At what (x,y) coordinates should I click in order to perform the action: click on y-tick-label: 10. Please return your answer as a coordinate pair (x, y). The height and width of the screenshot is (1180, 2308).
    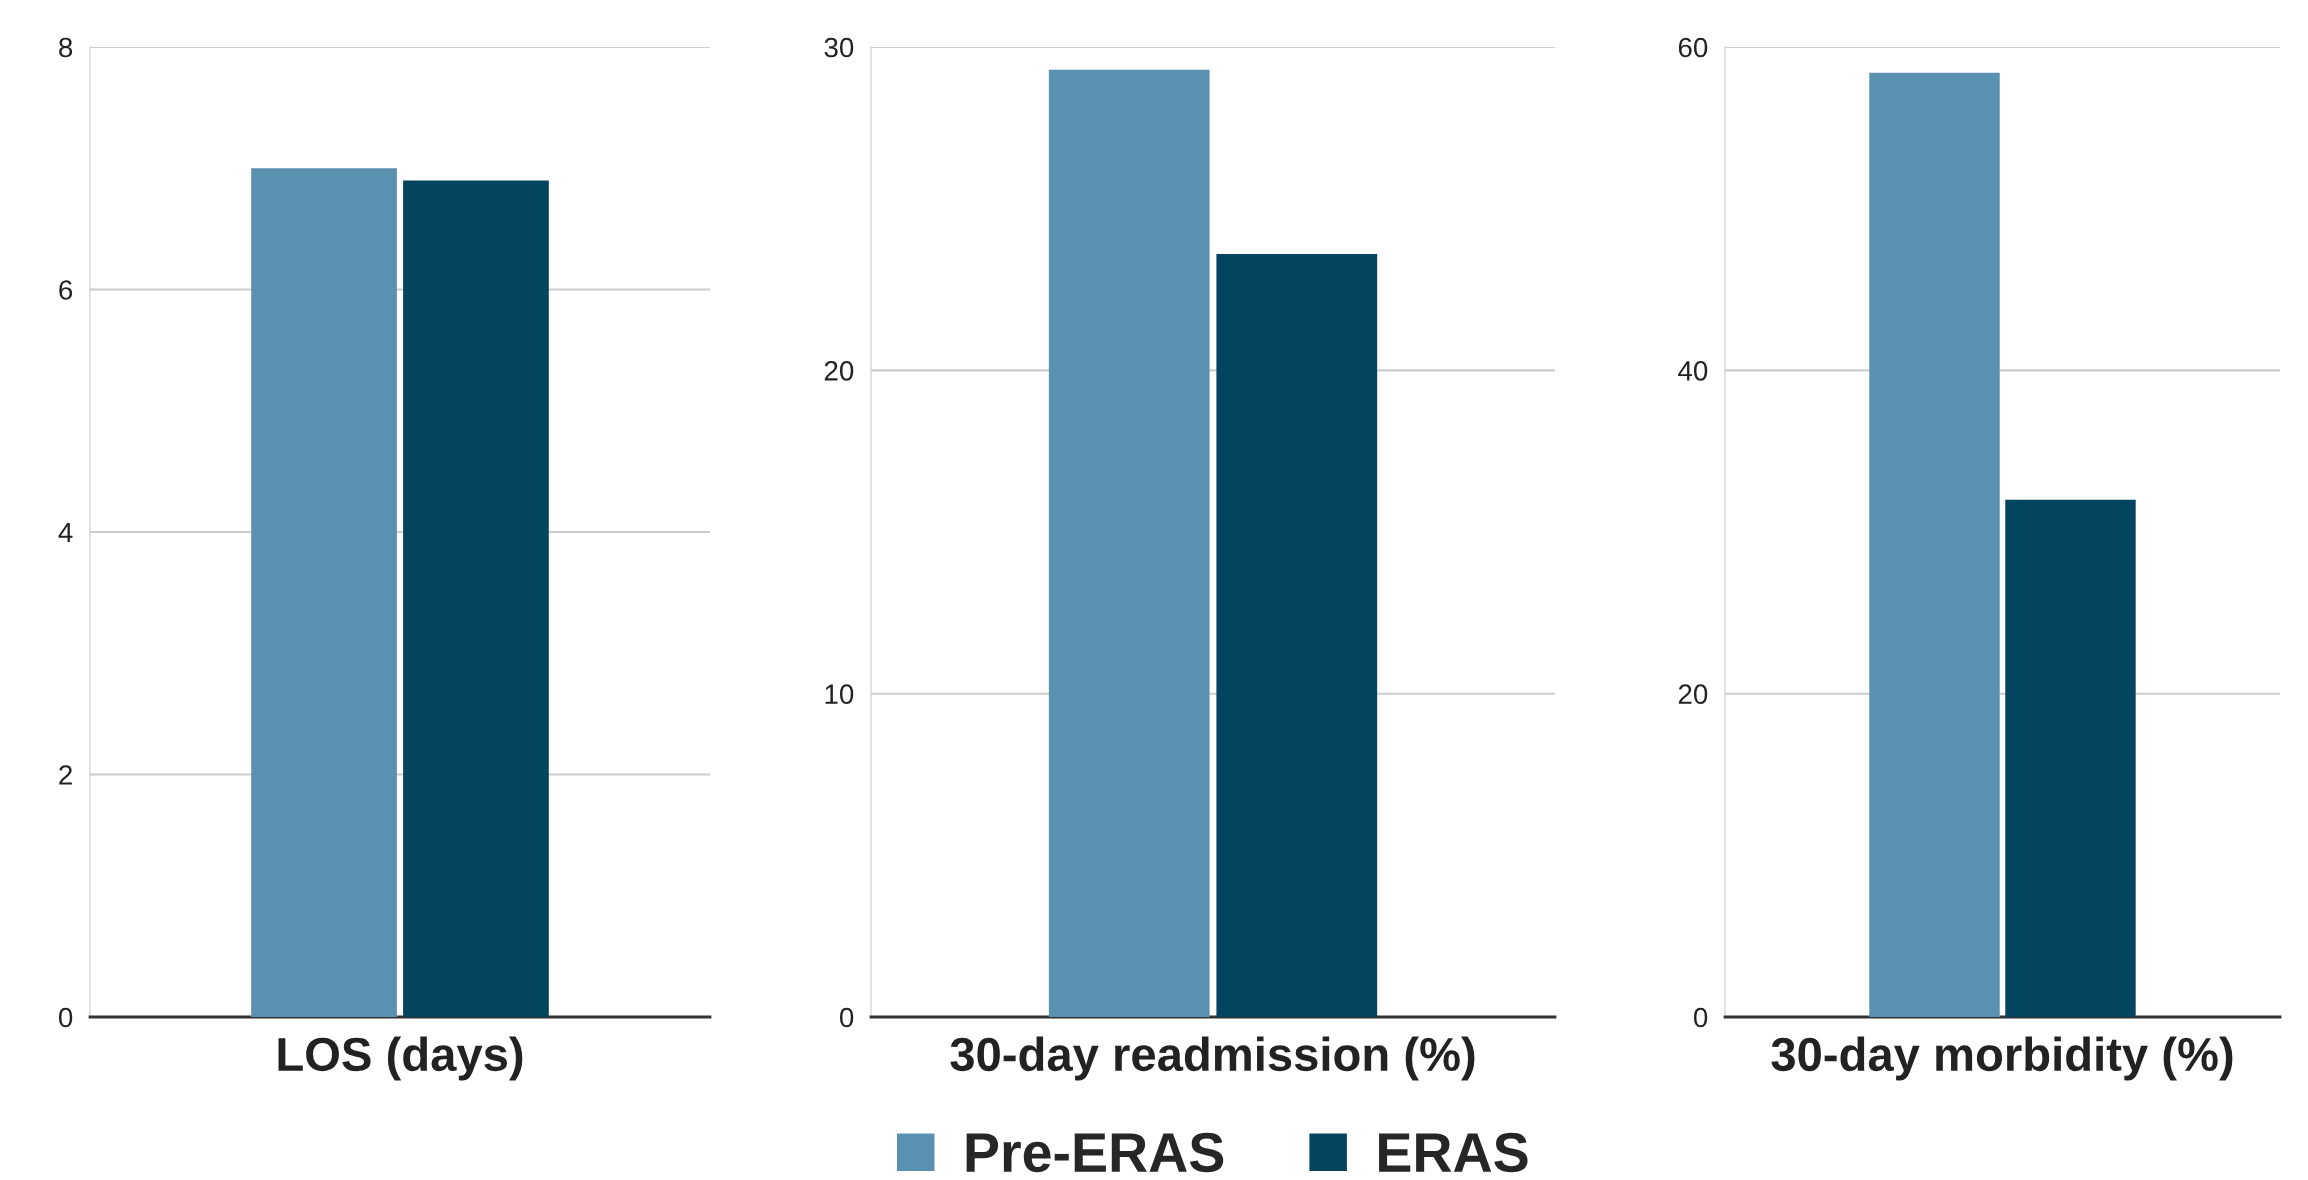
    Looking at the image, I should click on (839, 694).